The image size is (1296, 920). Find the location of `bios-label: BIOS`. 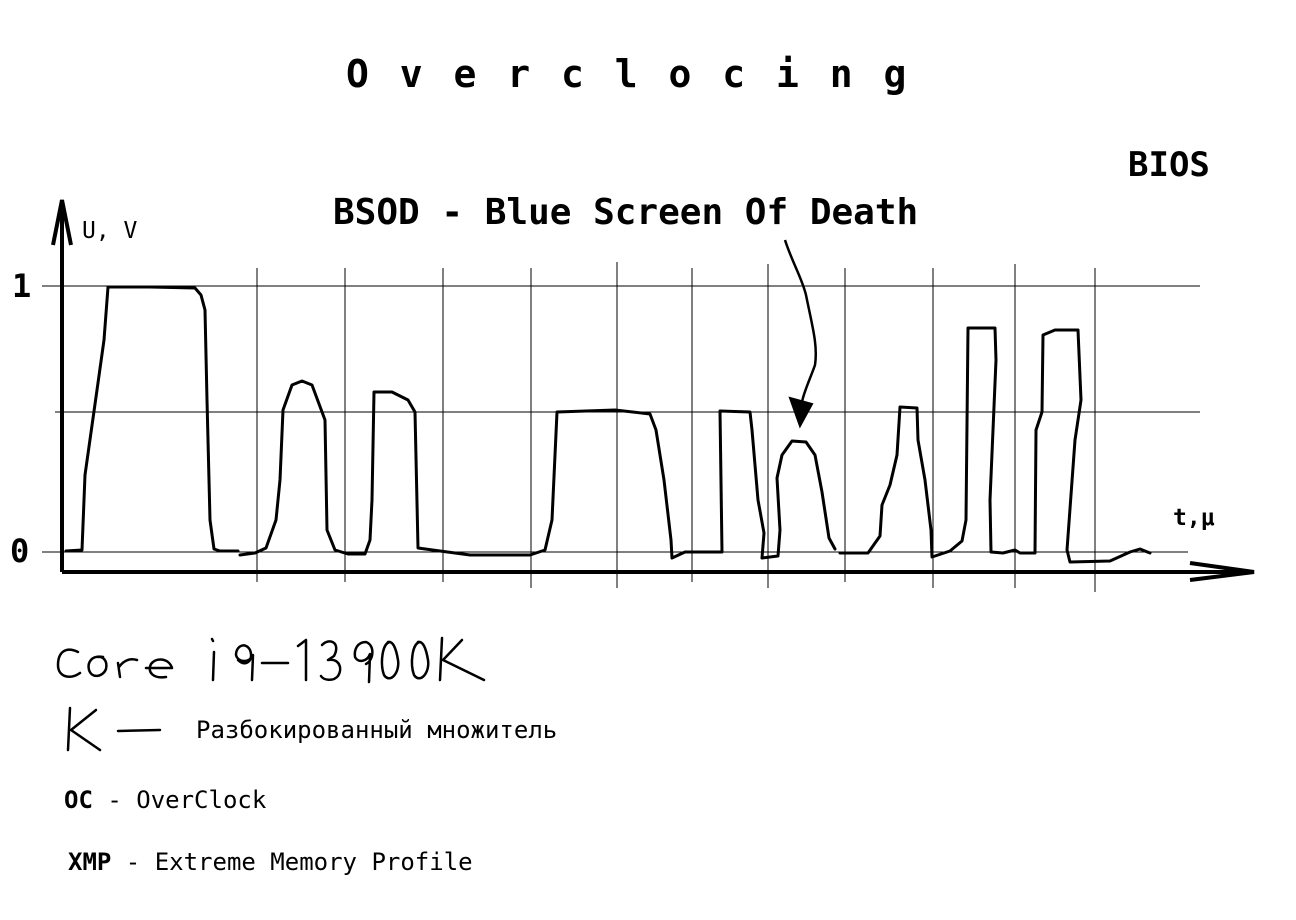

bios-label: BIOS is located at coordinates (1169, 165).